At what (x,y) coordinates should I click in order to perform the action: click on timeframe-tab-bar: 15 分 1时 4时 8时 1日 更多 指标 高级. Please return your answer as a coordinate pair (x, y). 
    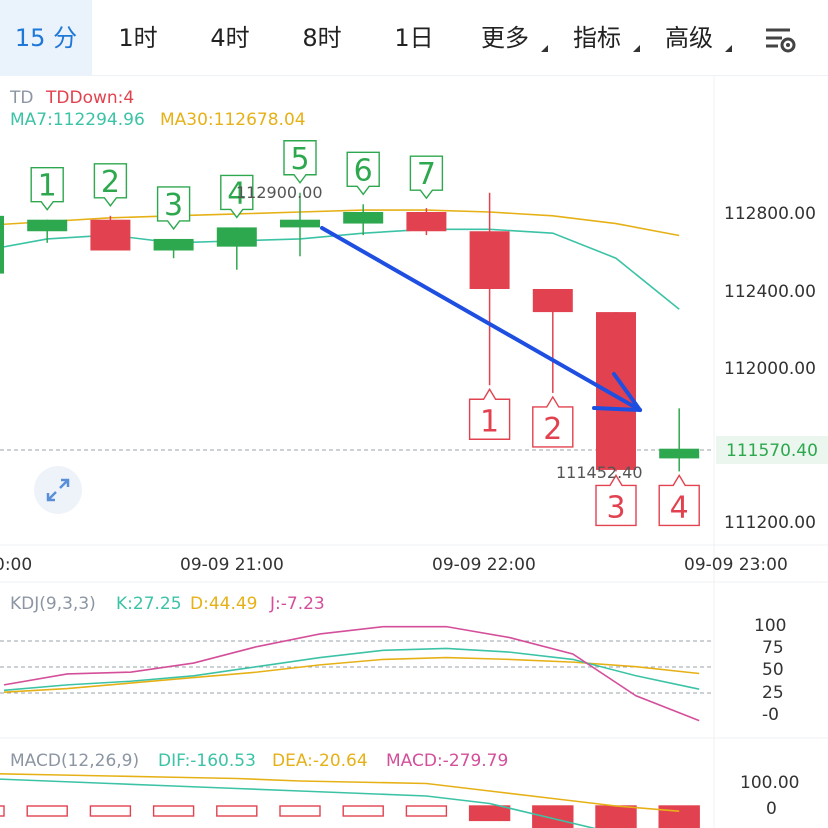
    Looking at the image, I should click on (414, 38).